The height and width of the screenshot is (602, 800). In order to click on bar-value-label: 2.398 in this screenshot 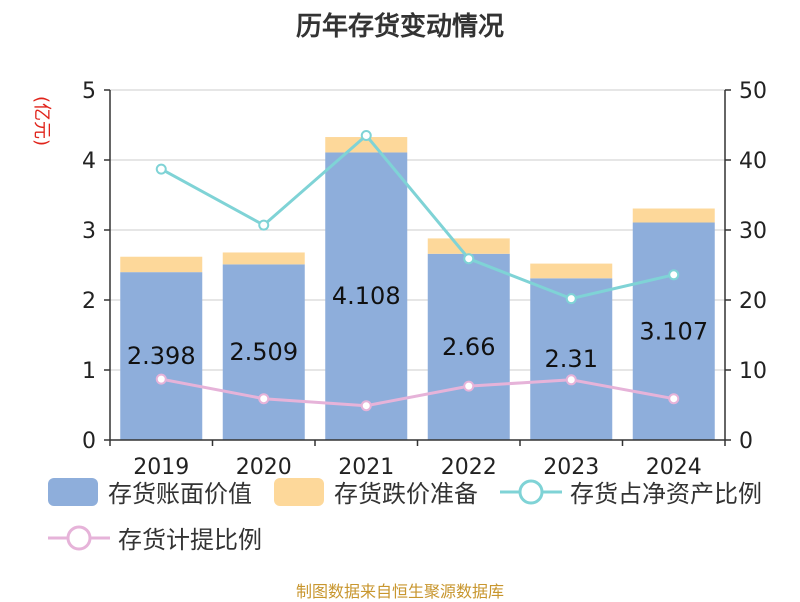, I will do `click(161, 356)`.